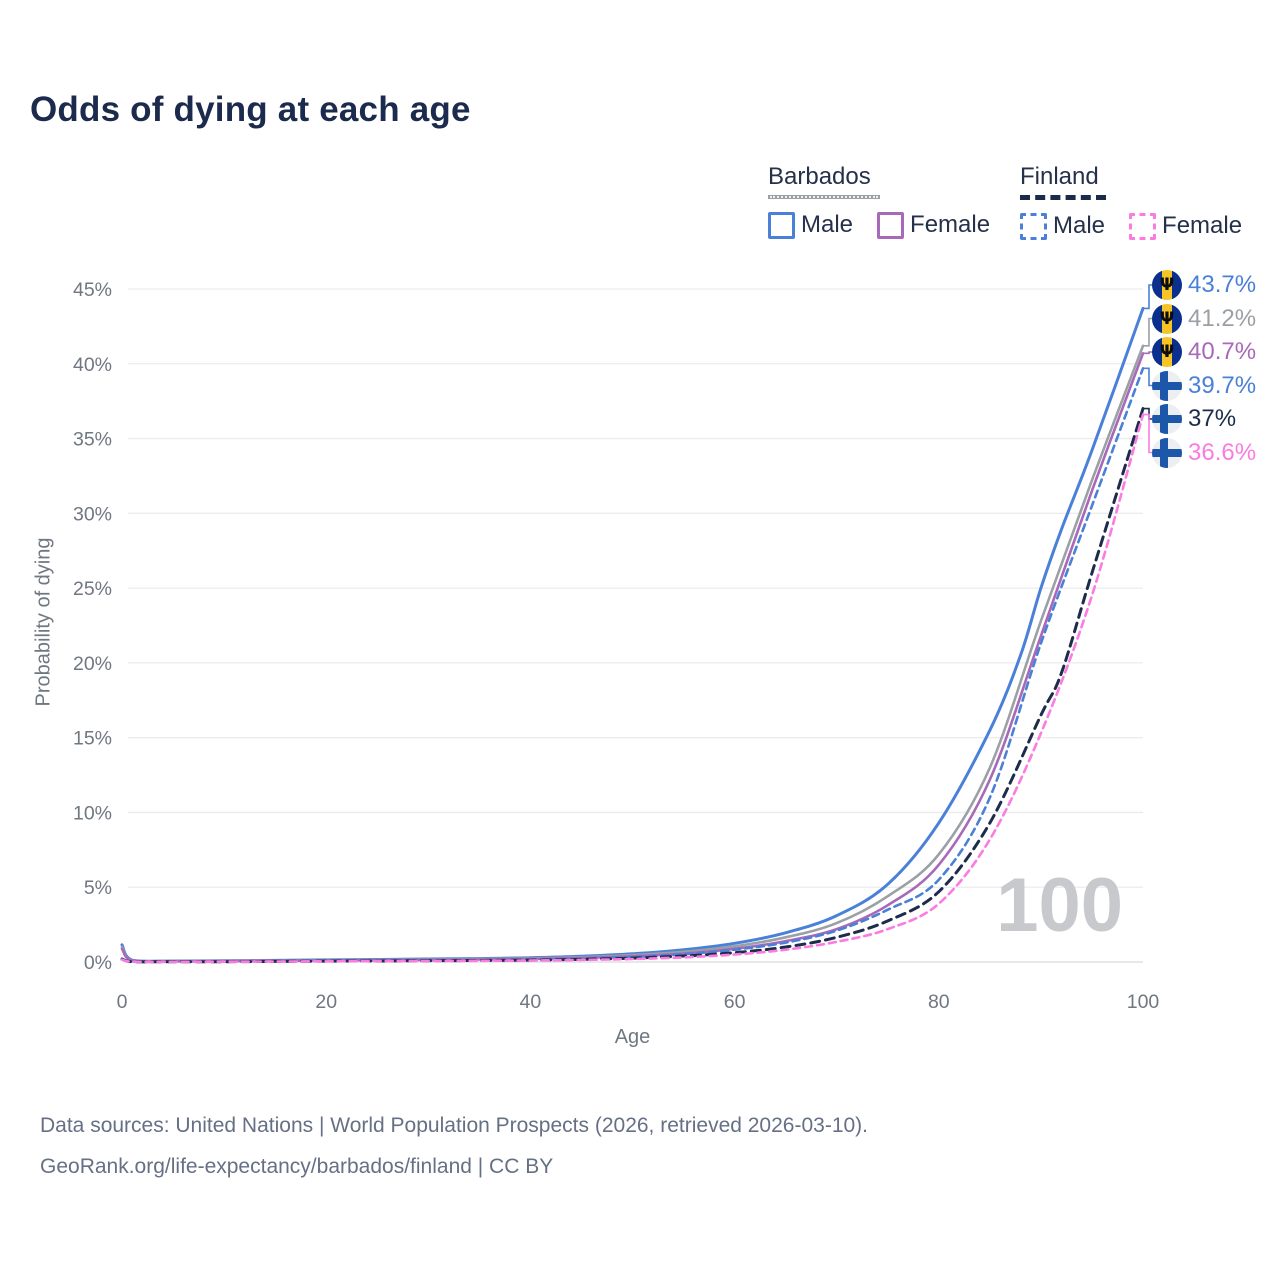 The image size is (1280, 1280). What do you see at coordinates (92, 813) in the screenshot?
I see `y-tick-label: 10%` at bounding box center [92, 813].